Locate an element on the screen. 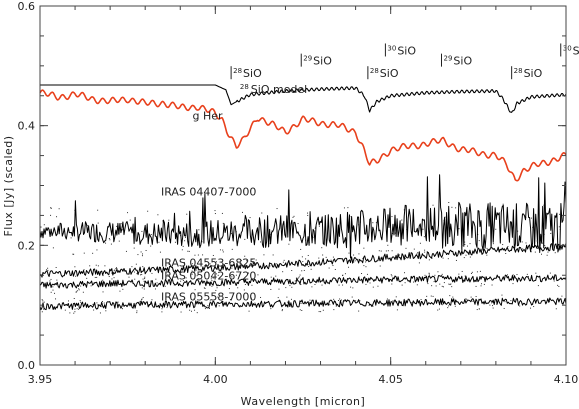 This screenshot has height=409, width=579. y-tick-label: 0.2 is located at coordinates (27, 245).